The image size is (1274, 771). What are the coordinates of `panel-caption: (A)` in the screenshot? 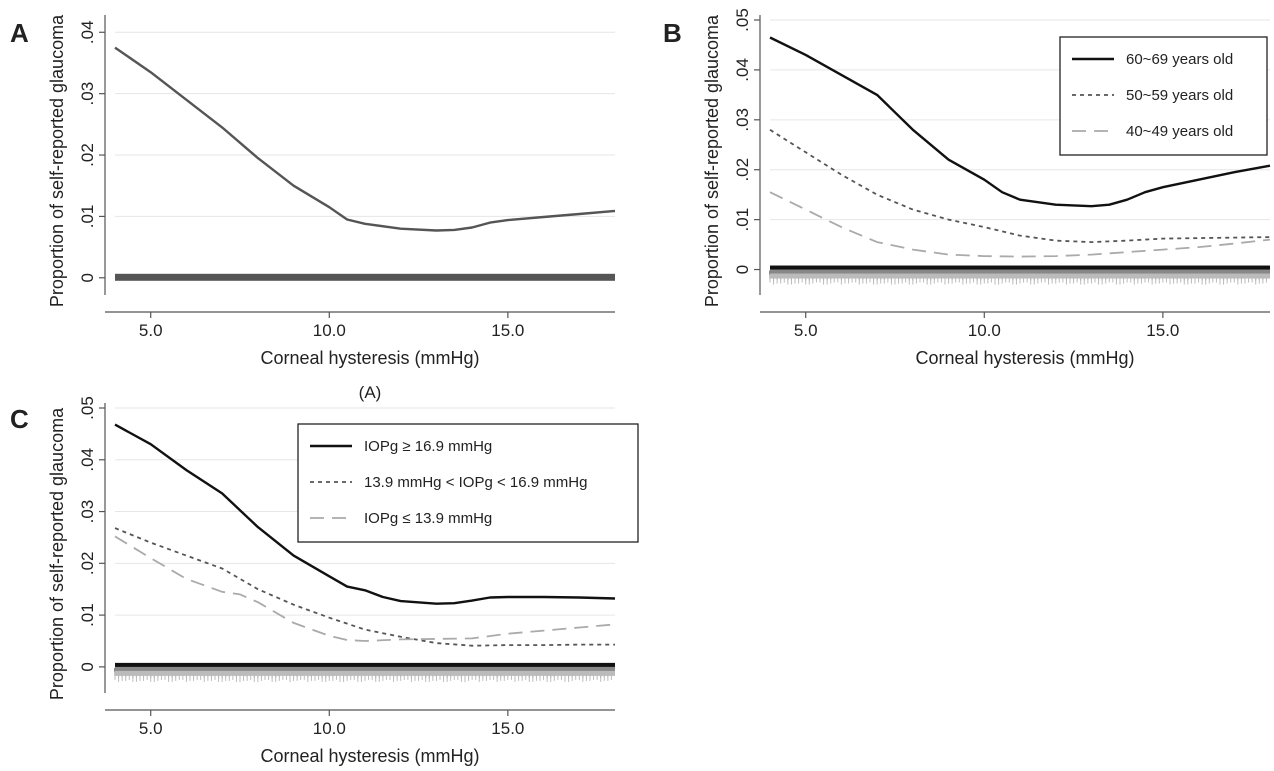 It's located at (370, 392).